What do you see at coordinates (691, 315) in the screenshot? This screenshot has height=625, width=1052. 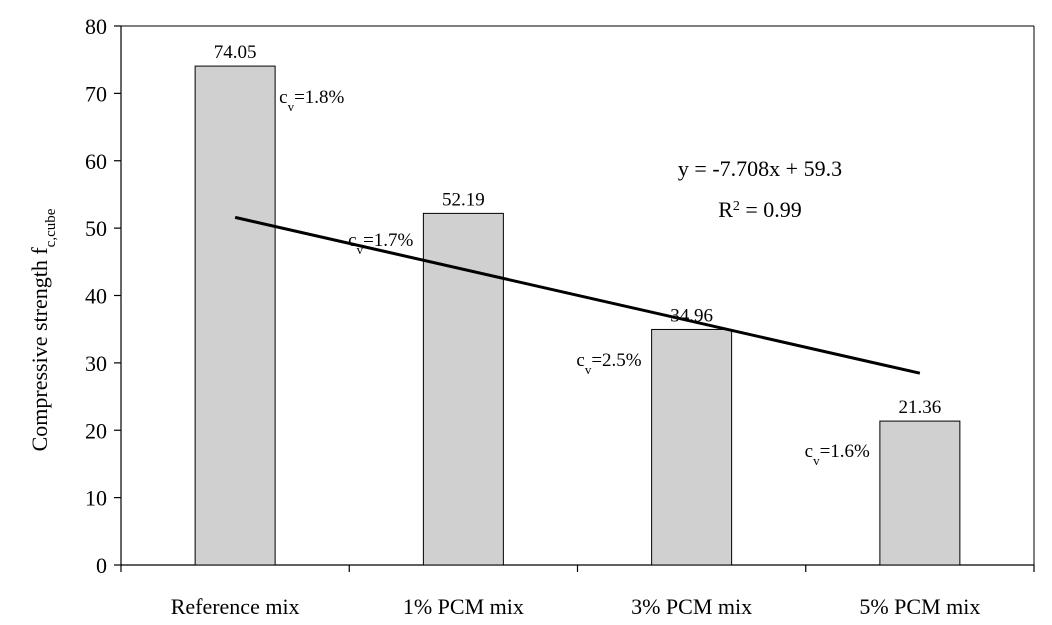 I see `bar-value-label: 34.96` at bounding box center [691, 315].